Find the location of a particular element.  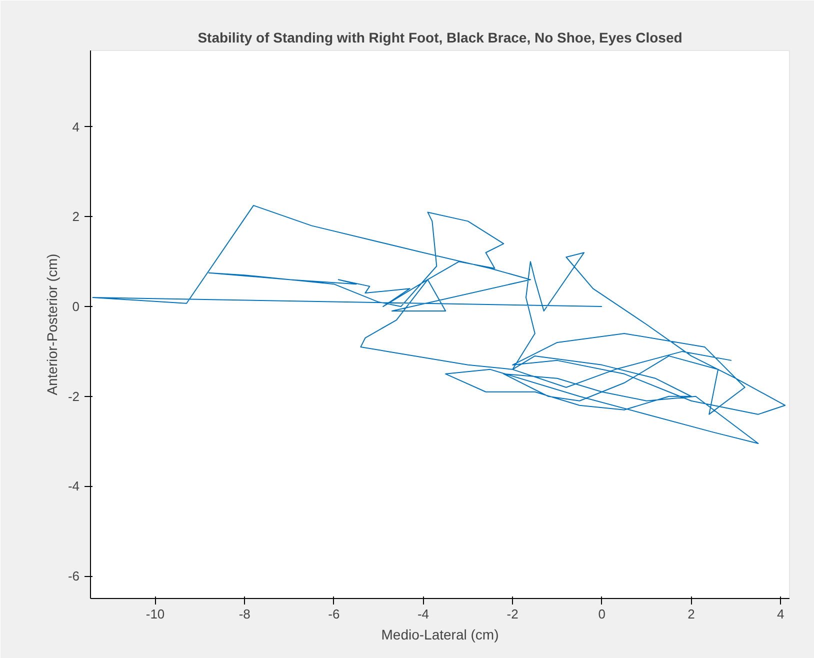

x-axis-title: Medio-Lateral (cm) is located at coordinates (440, 634).